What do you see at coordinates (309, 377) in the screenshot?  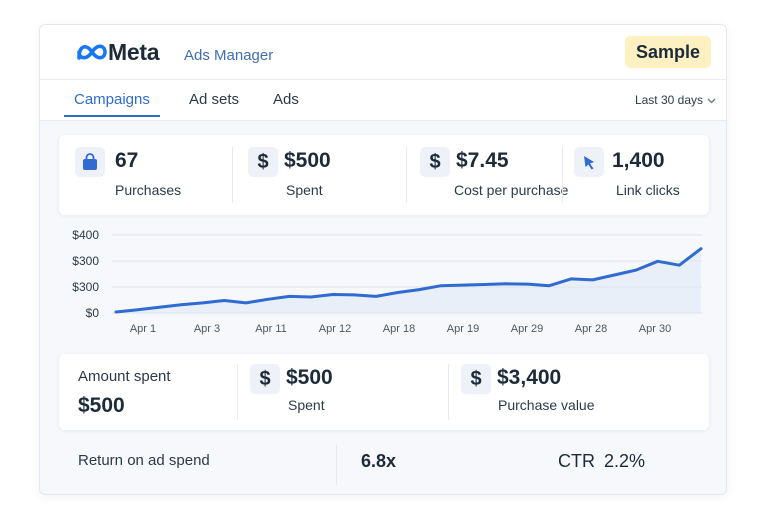 I see `spent-value: $500` at bounding box center [309, 377].